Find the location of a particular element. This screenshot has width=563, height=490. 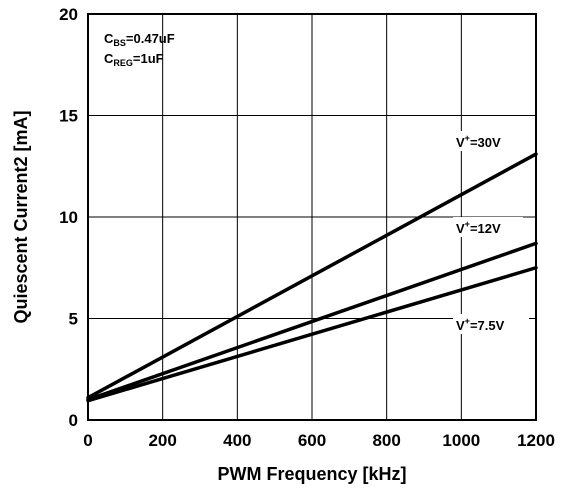

x-tick-labels: 0 200 400 600 800 1000 1200 is located at coordinates (319, 440).